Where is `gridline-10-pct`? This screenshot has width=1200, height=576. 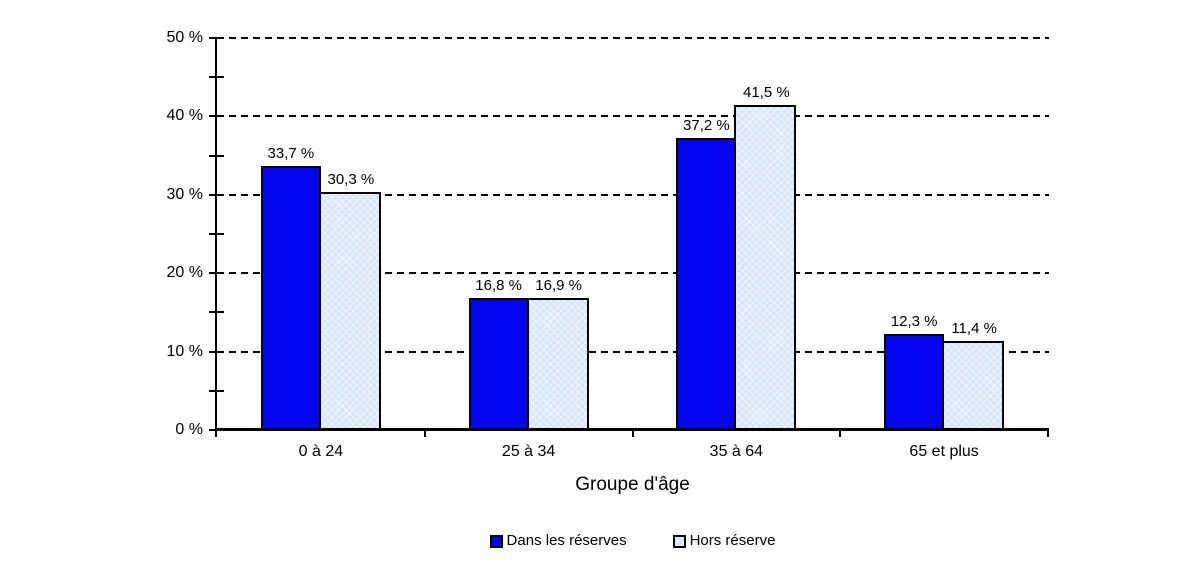
gridline-10-pct is located at coordinates (633, 351).